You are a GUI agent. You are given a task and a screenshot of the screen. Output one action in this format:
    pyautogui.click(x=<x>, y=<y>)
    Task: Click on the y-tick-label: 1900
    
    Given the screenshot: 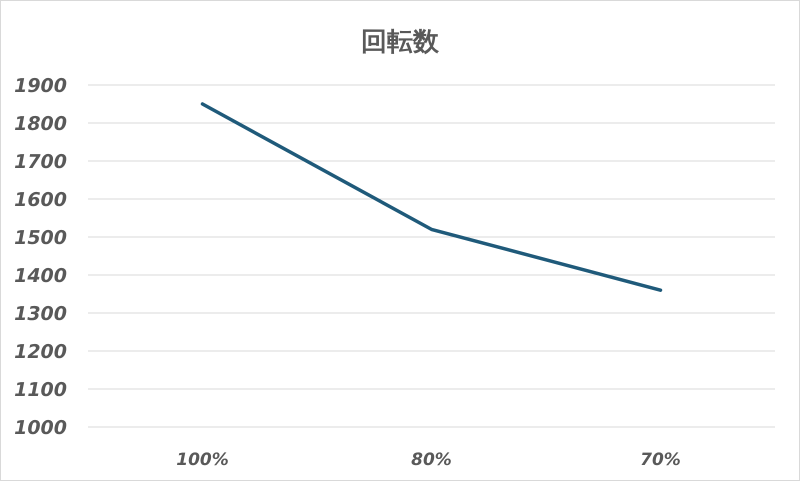 What is the action you would take?
    pyautogui.click(x=40, y=86)
    